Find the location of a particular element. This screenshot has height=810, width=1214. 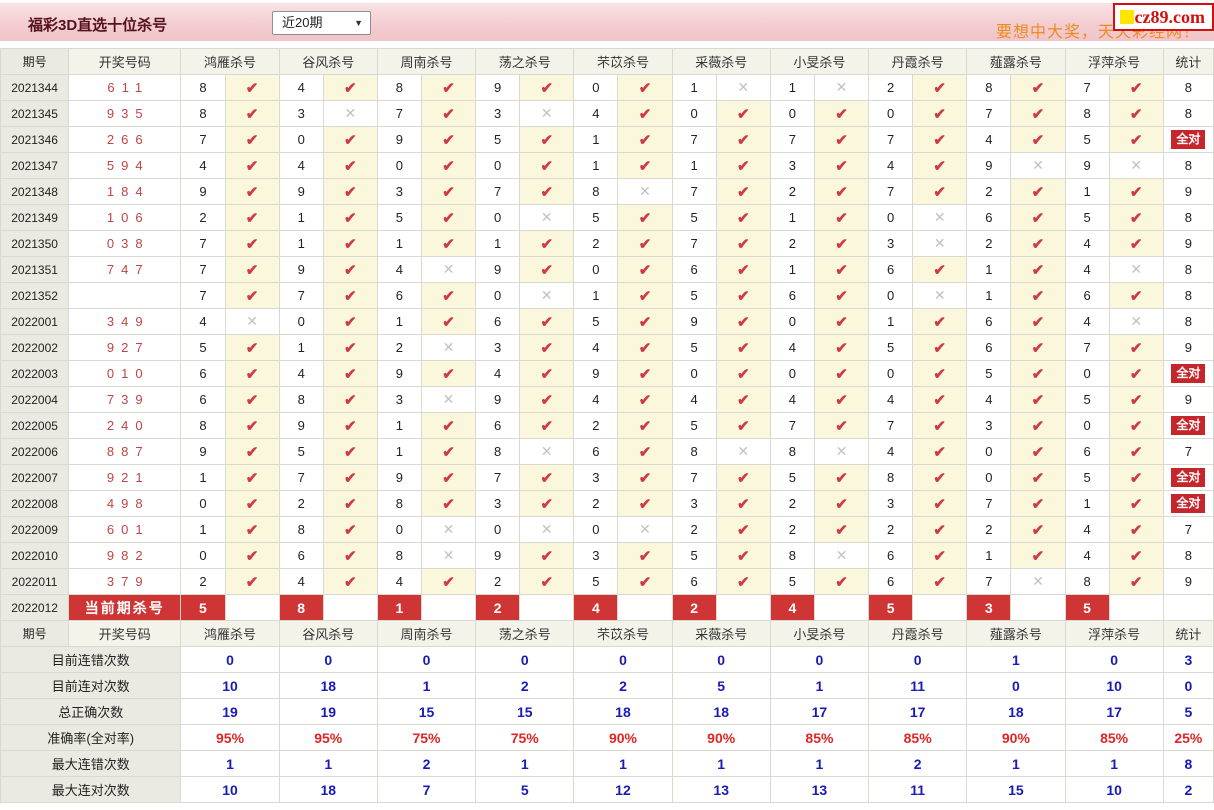

current-kill-number-cell: 4 is located at coordinates (596, 607).